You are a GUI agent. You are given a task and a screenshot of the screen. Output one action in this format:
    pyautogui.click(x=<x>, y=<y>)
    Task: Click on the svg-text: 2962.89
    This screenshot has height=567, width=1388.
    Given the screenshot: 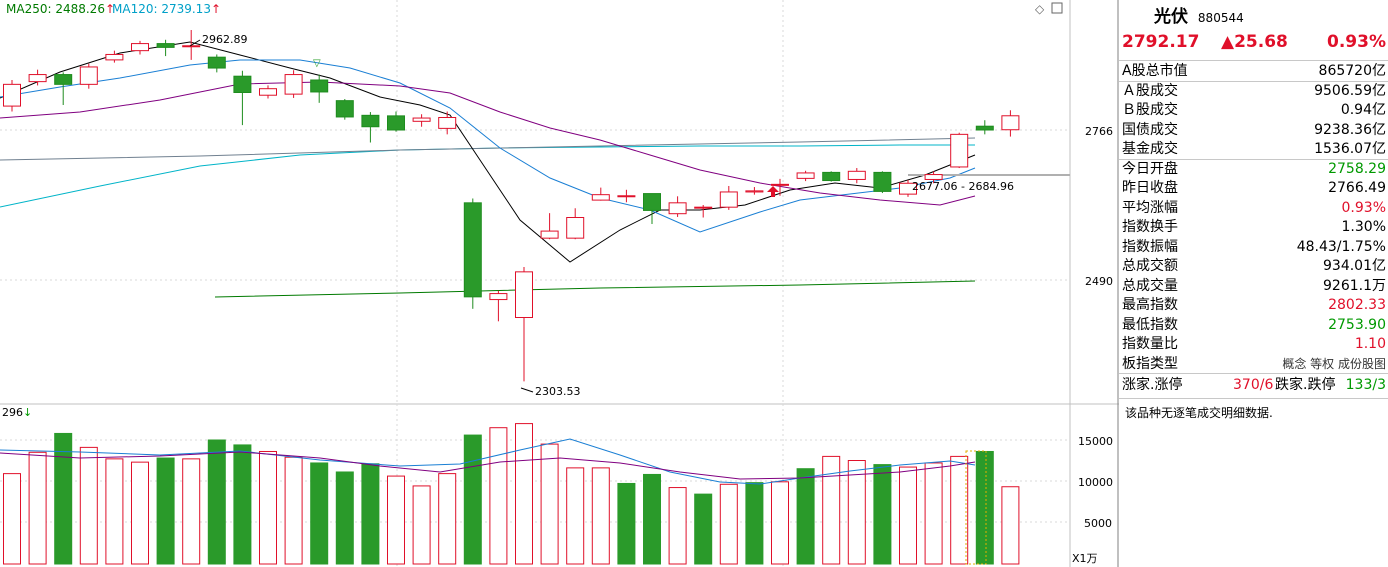 What is the action you would take?
    pyautogui.click(x=225, y=39)
    